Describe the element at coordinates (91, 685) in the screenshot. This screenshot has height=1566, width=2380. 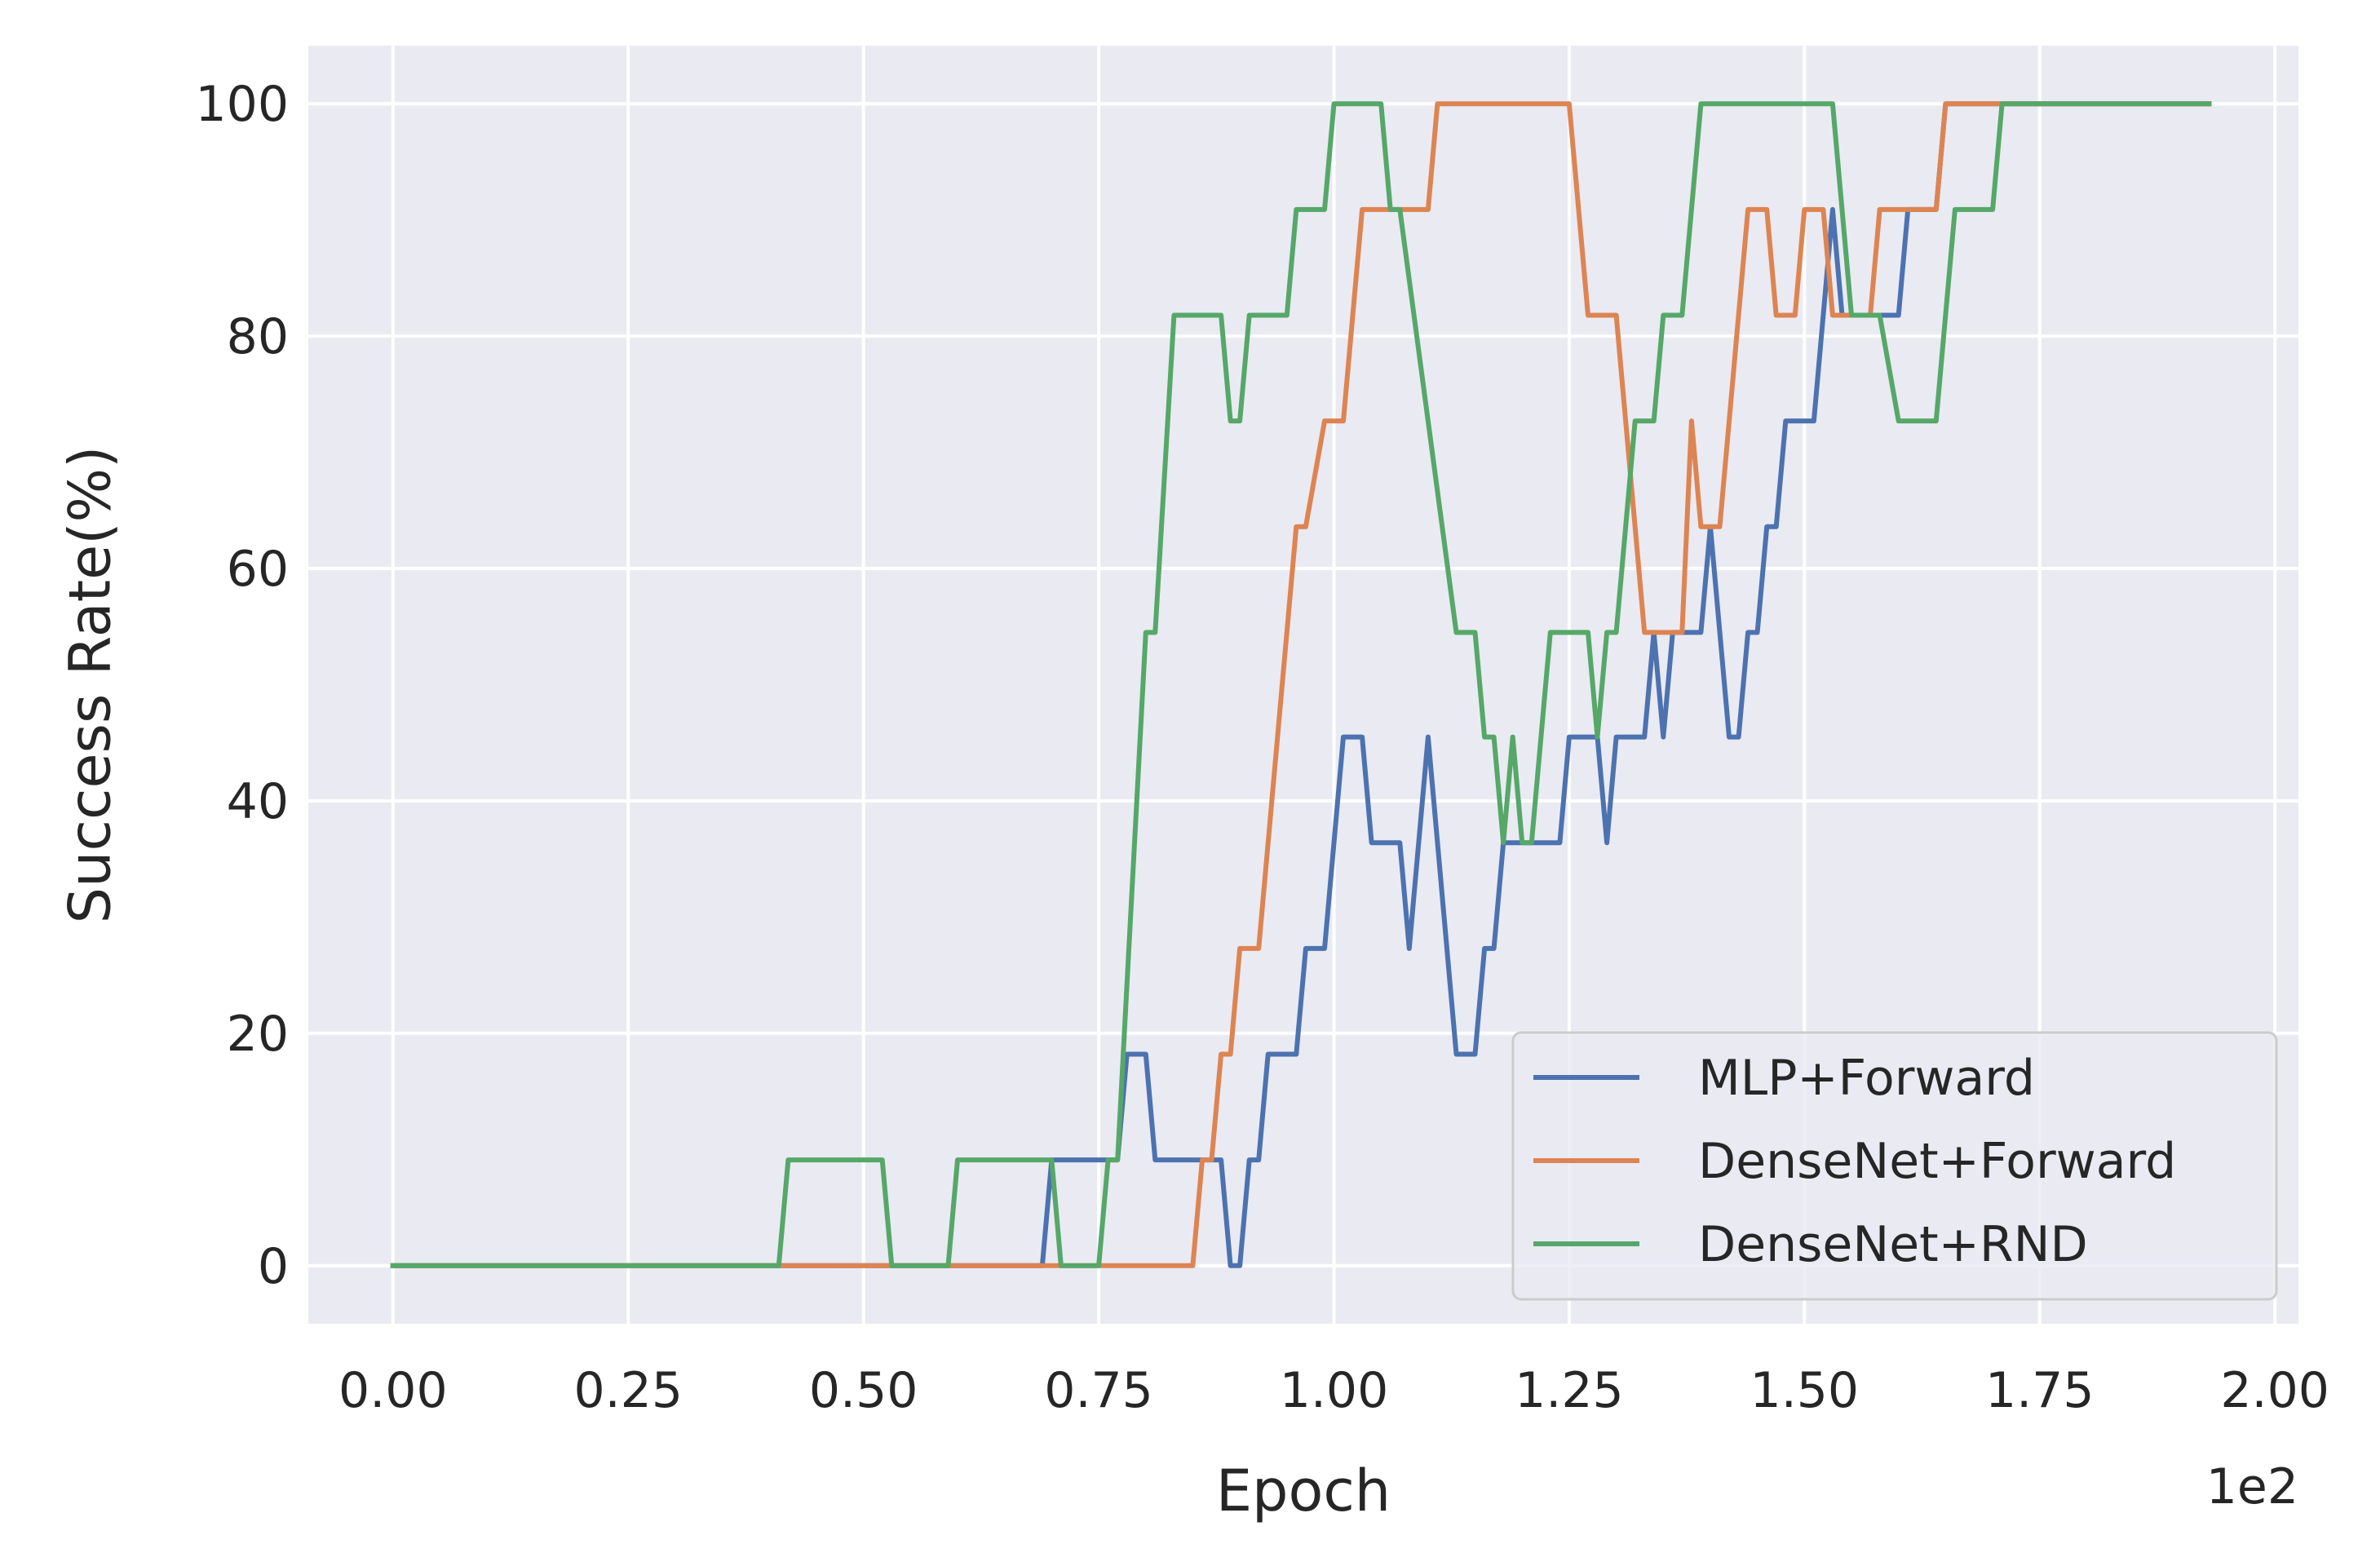
I see `y-axis-label: Success Rate(%)` at that location.